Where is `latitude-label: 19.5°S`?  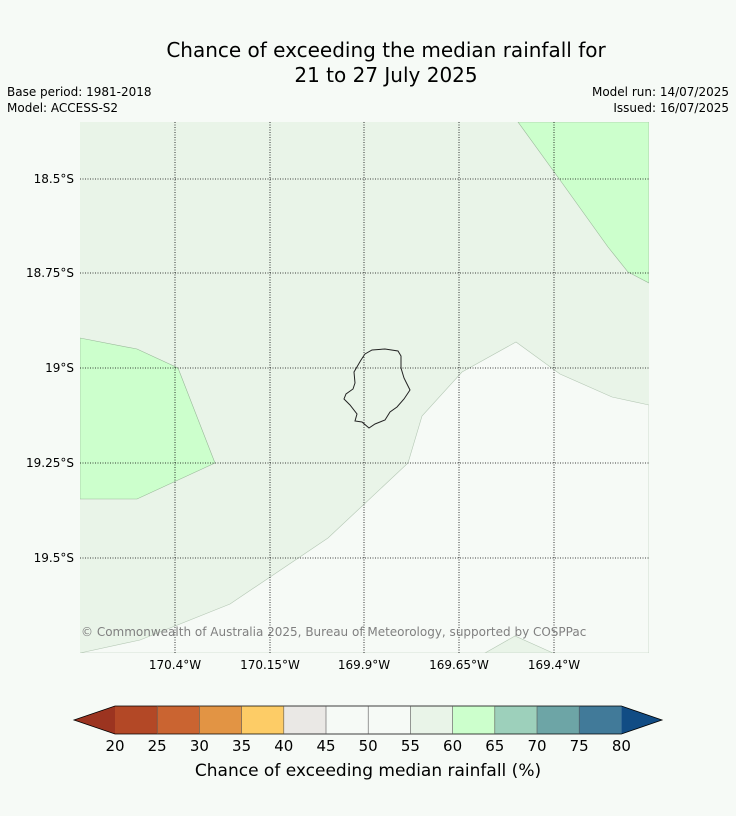
latitude-label: 19.5°S is located at coordinates (54, 558).